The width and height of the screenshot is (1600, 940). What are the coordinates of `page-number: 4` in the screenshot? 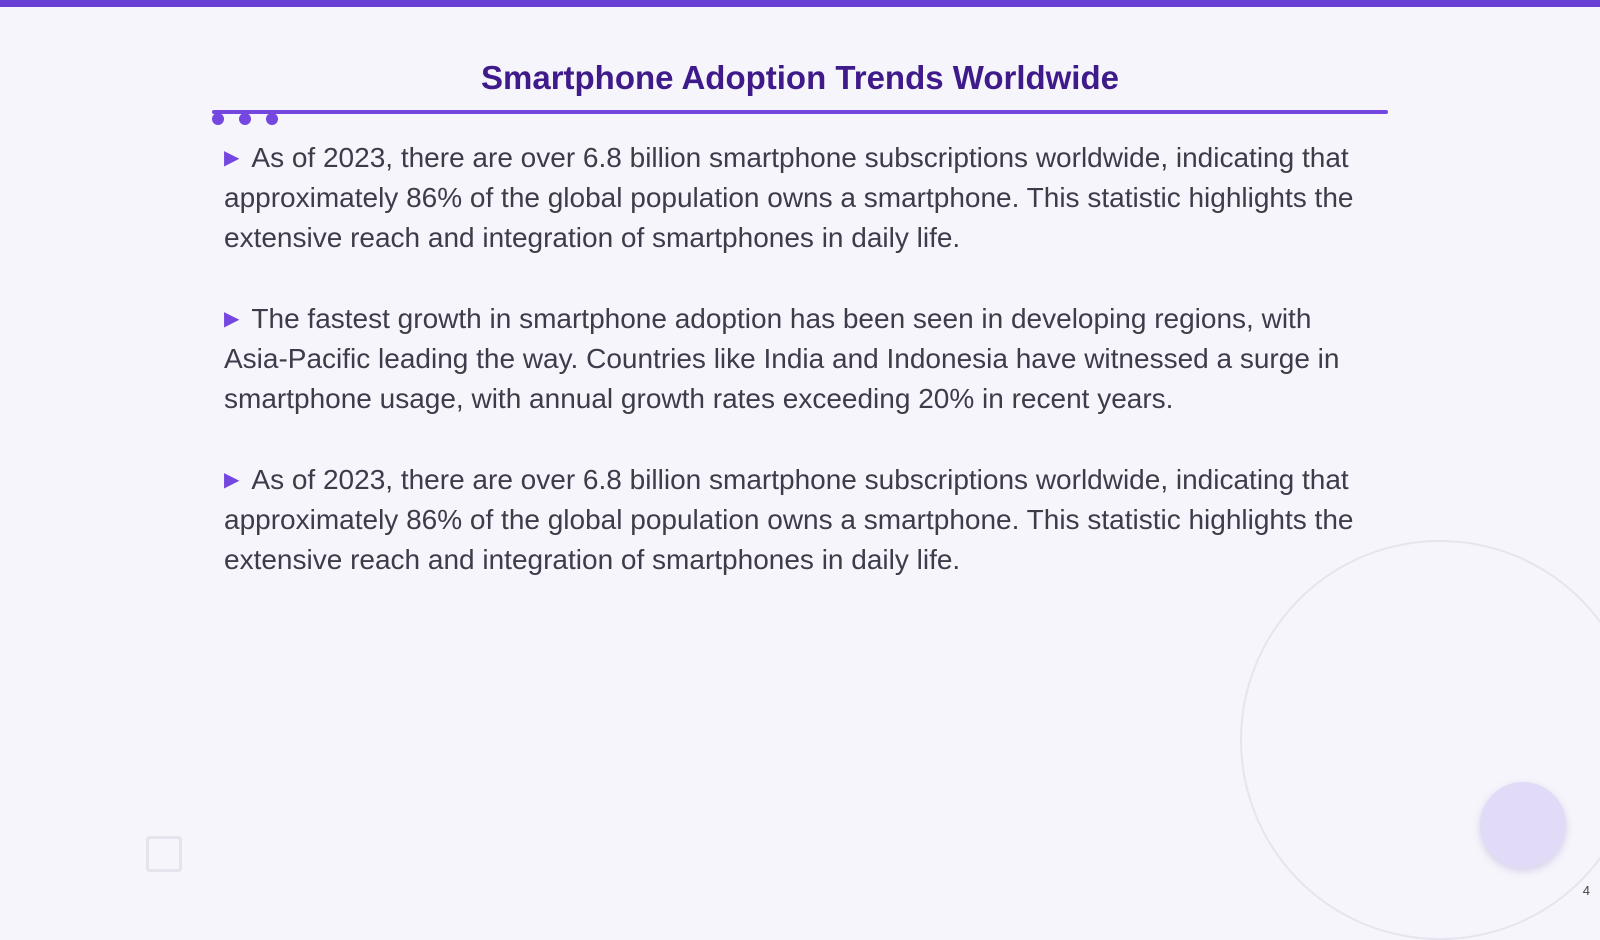 It's located at (1586, 890).